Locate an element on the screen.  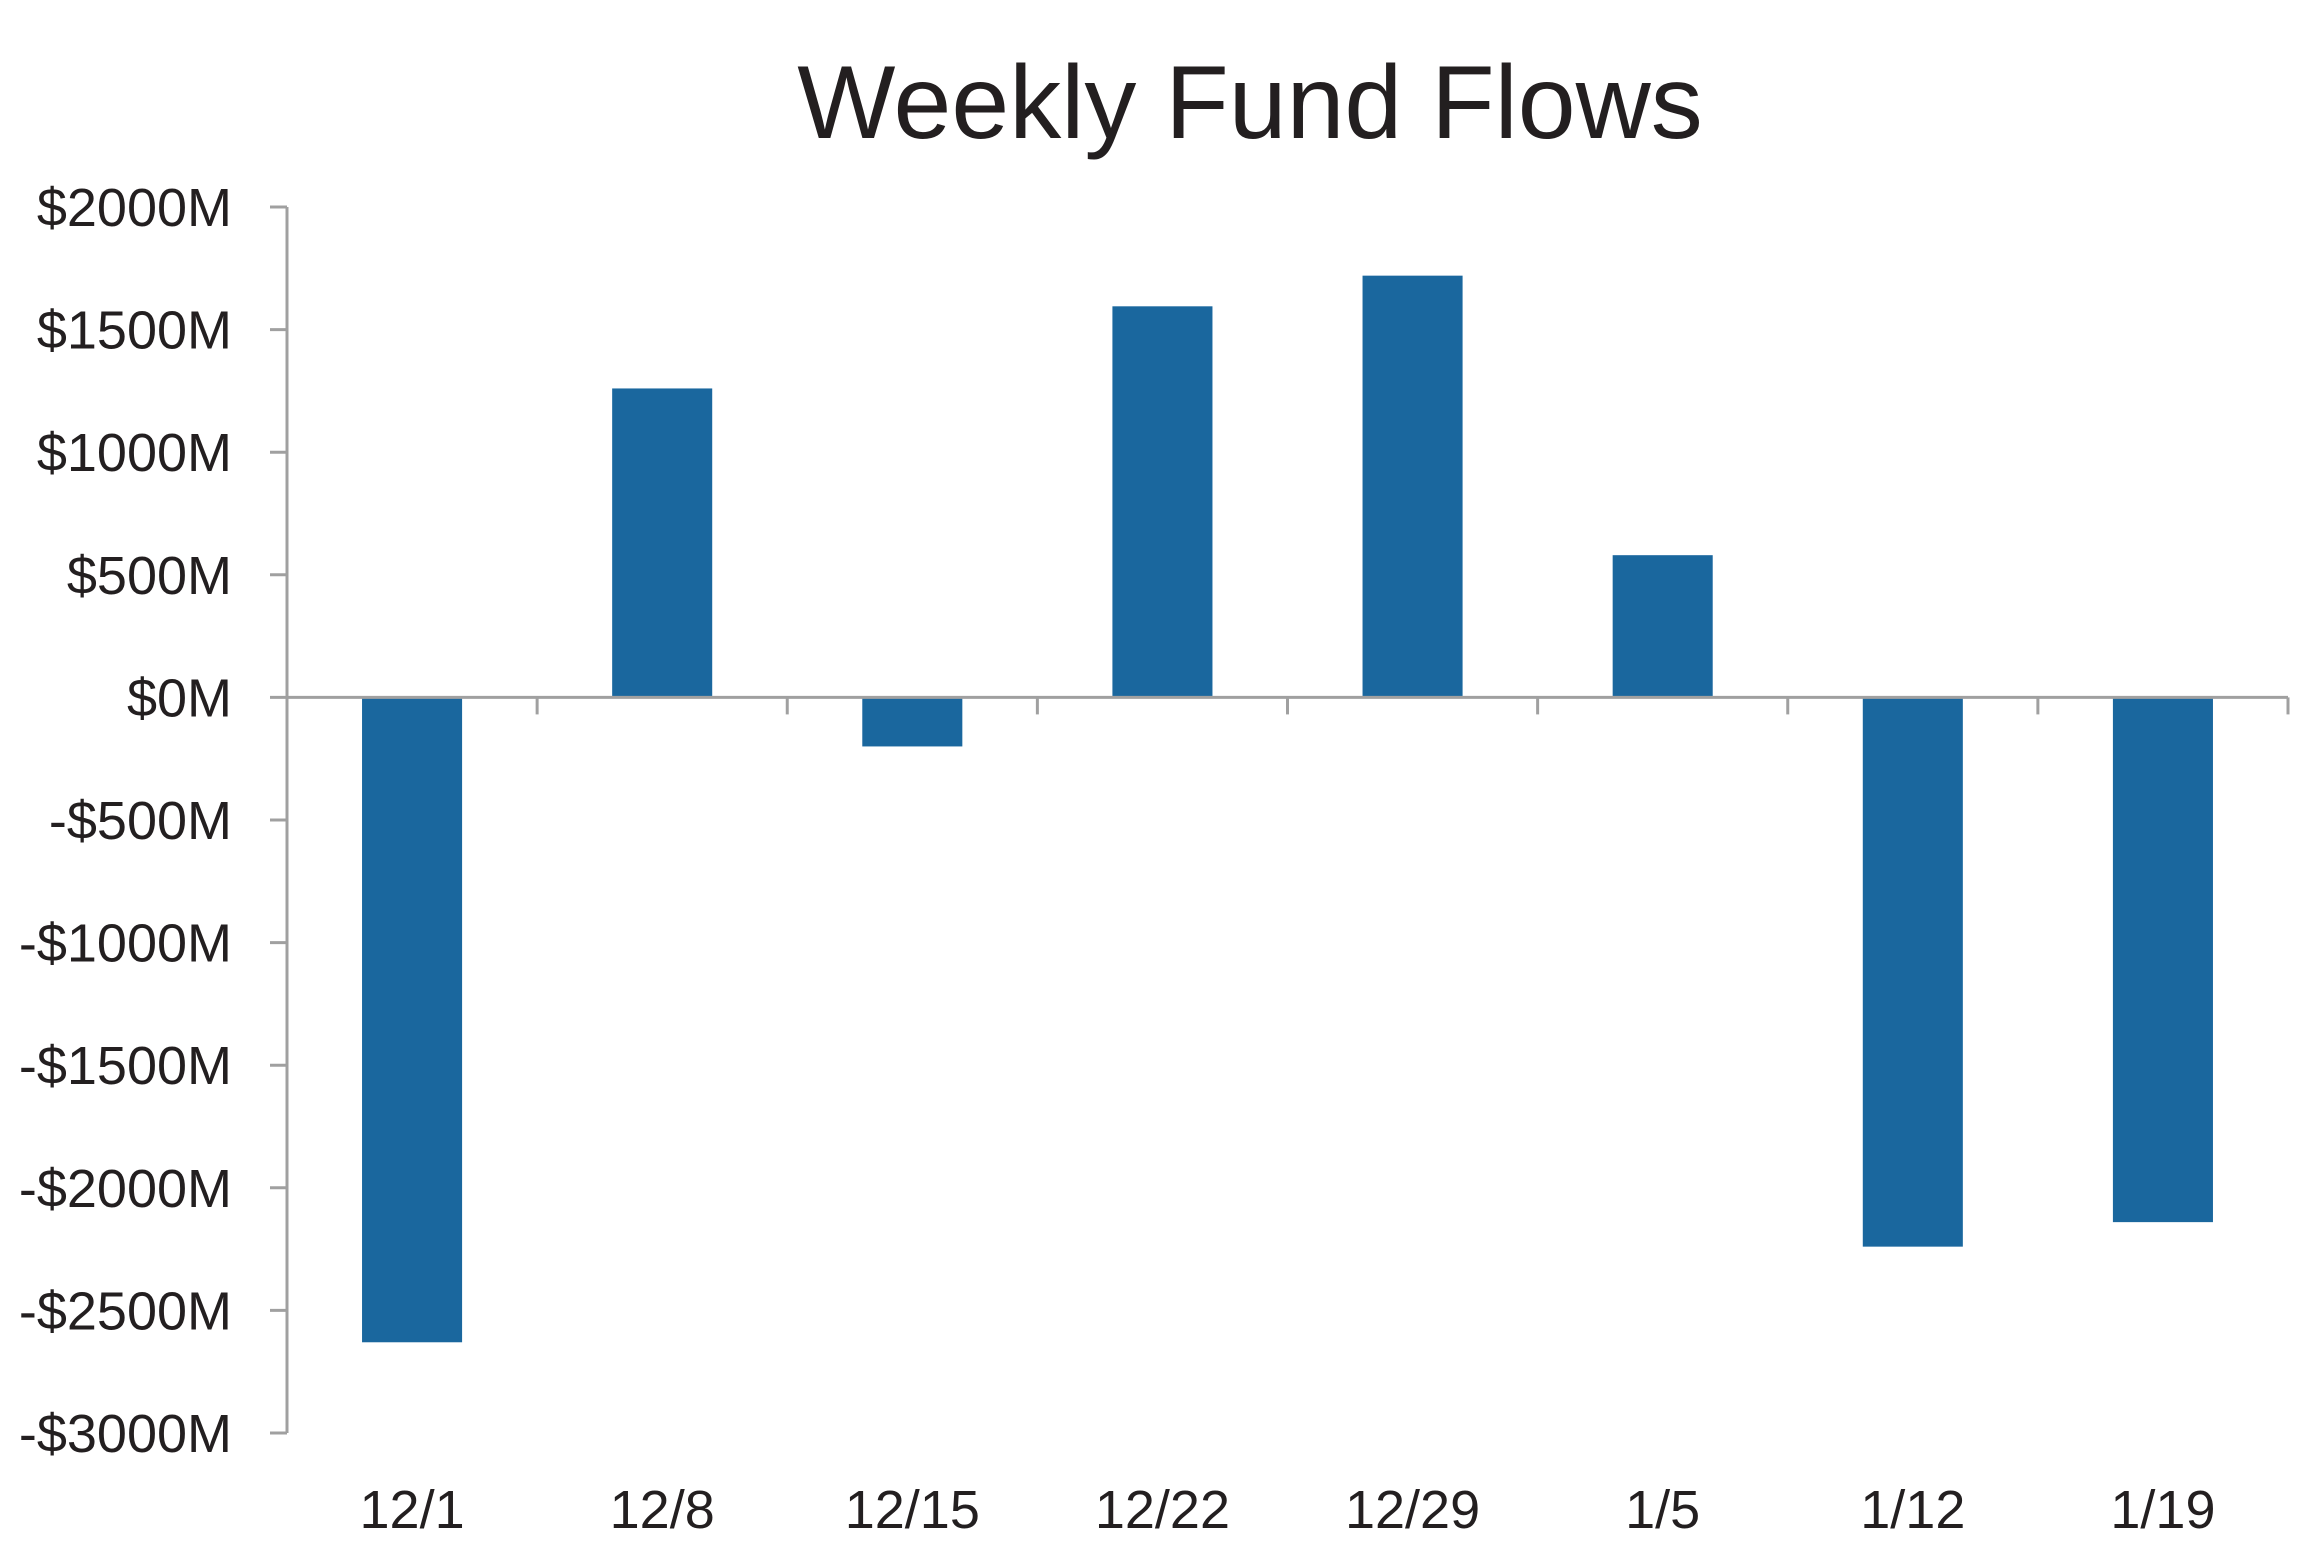
x-axis is located at coordinates (1288, 705).